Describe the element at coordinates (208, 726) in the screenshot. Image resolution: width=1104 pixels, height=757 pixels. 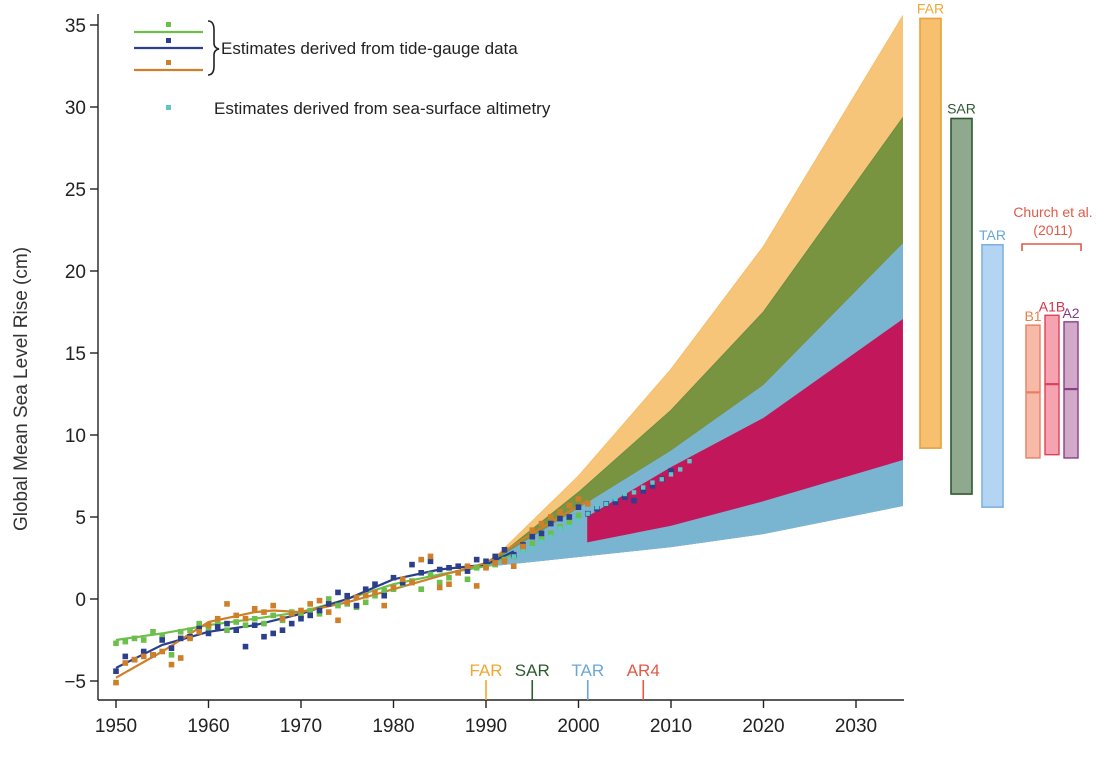
I see `x-tick-label: 1960` at that location.